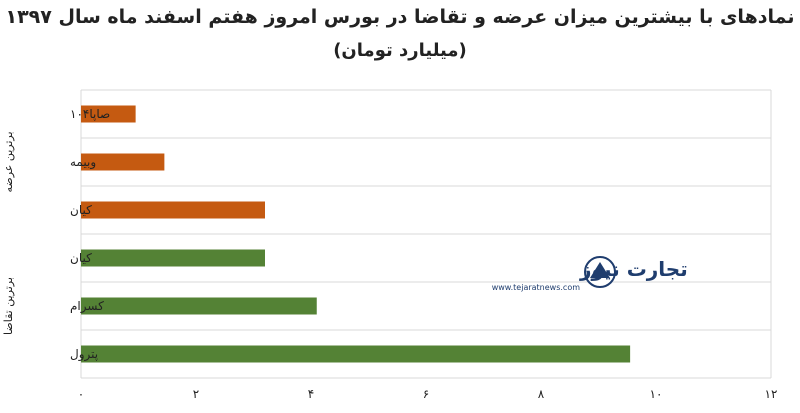 The height and width of the screenshot is (413, 800). What do you see at coordinates (311, 394) in the screenshot?
I see `x-tick-label: ۴` at bounding box center [311, 394].